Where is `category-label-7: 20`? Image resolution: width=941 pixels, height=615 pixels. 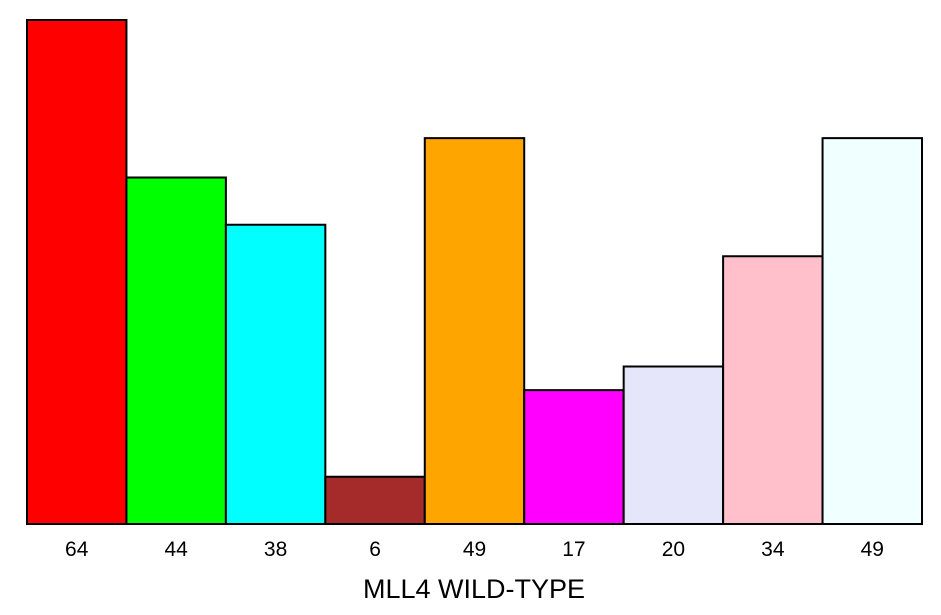 category-label-7: 20 is located at coordinates (673, 549).